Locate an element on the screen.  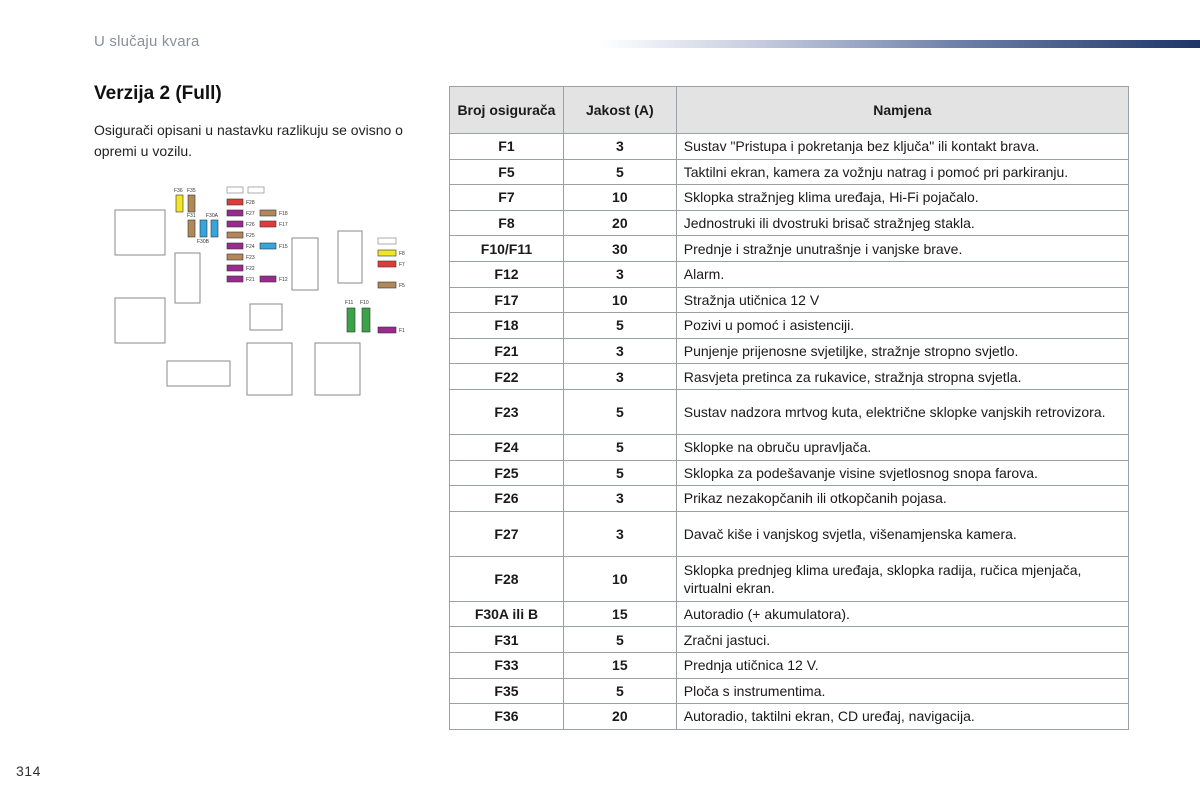
amperage-cell: 30 is located at coordinates (619, 248).